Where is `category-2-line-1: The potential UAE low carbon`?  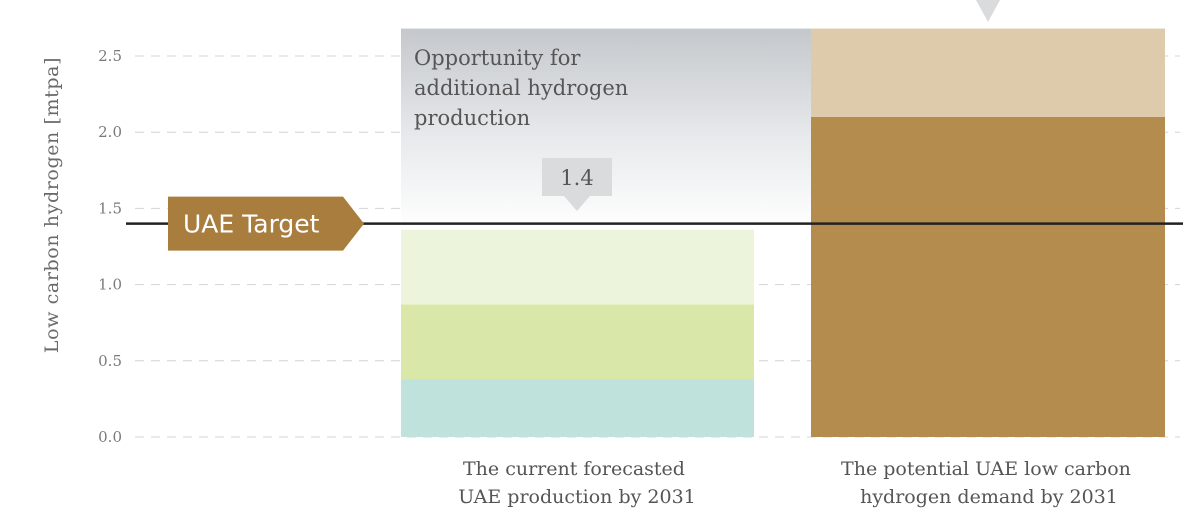
category-2-line-1: The potential UAE low carbon is located at coordinates (986, 469).